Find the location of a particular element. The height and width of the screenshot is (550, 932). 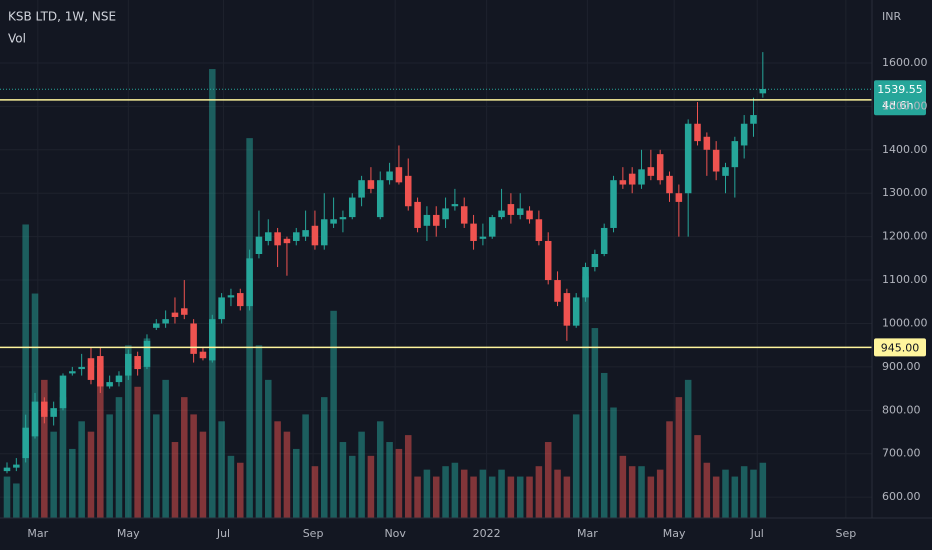

y-tick-label: 800.00 is located at coordinates (901, 409).